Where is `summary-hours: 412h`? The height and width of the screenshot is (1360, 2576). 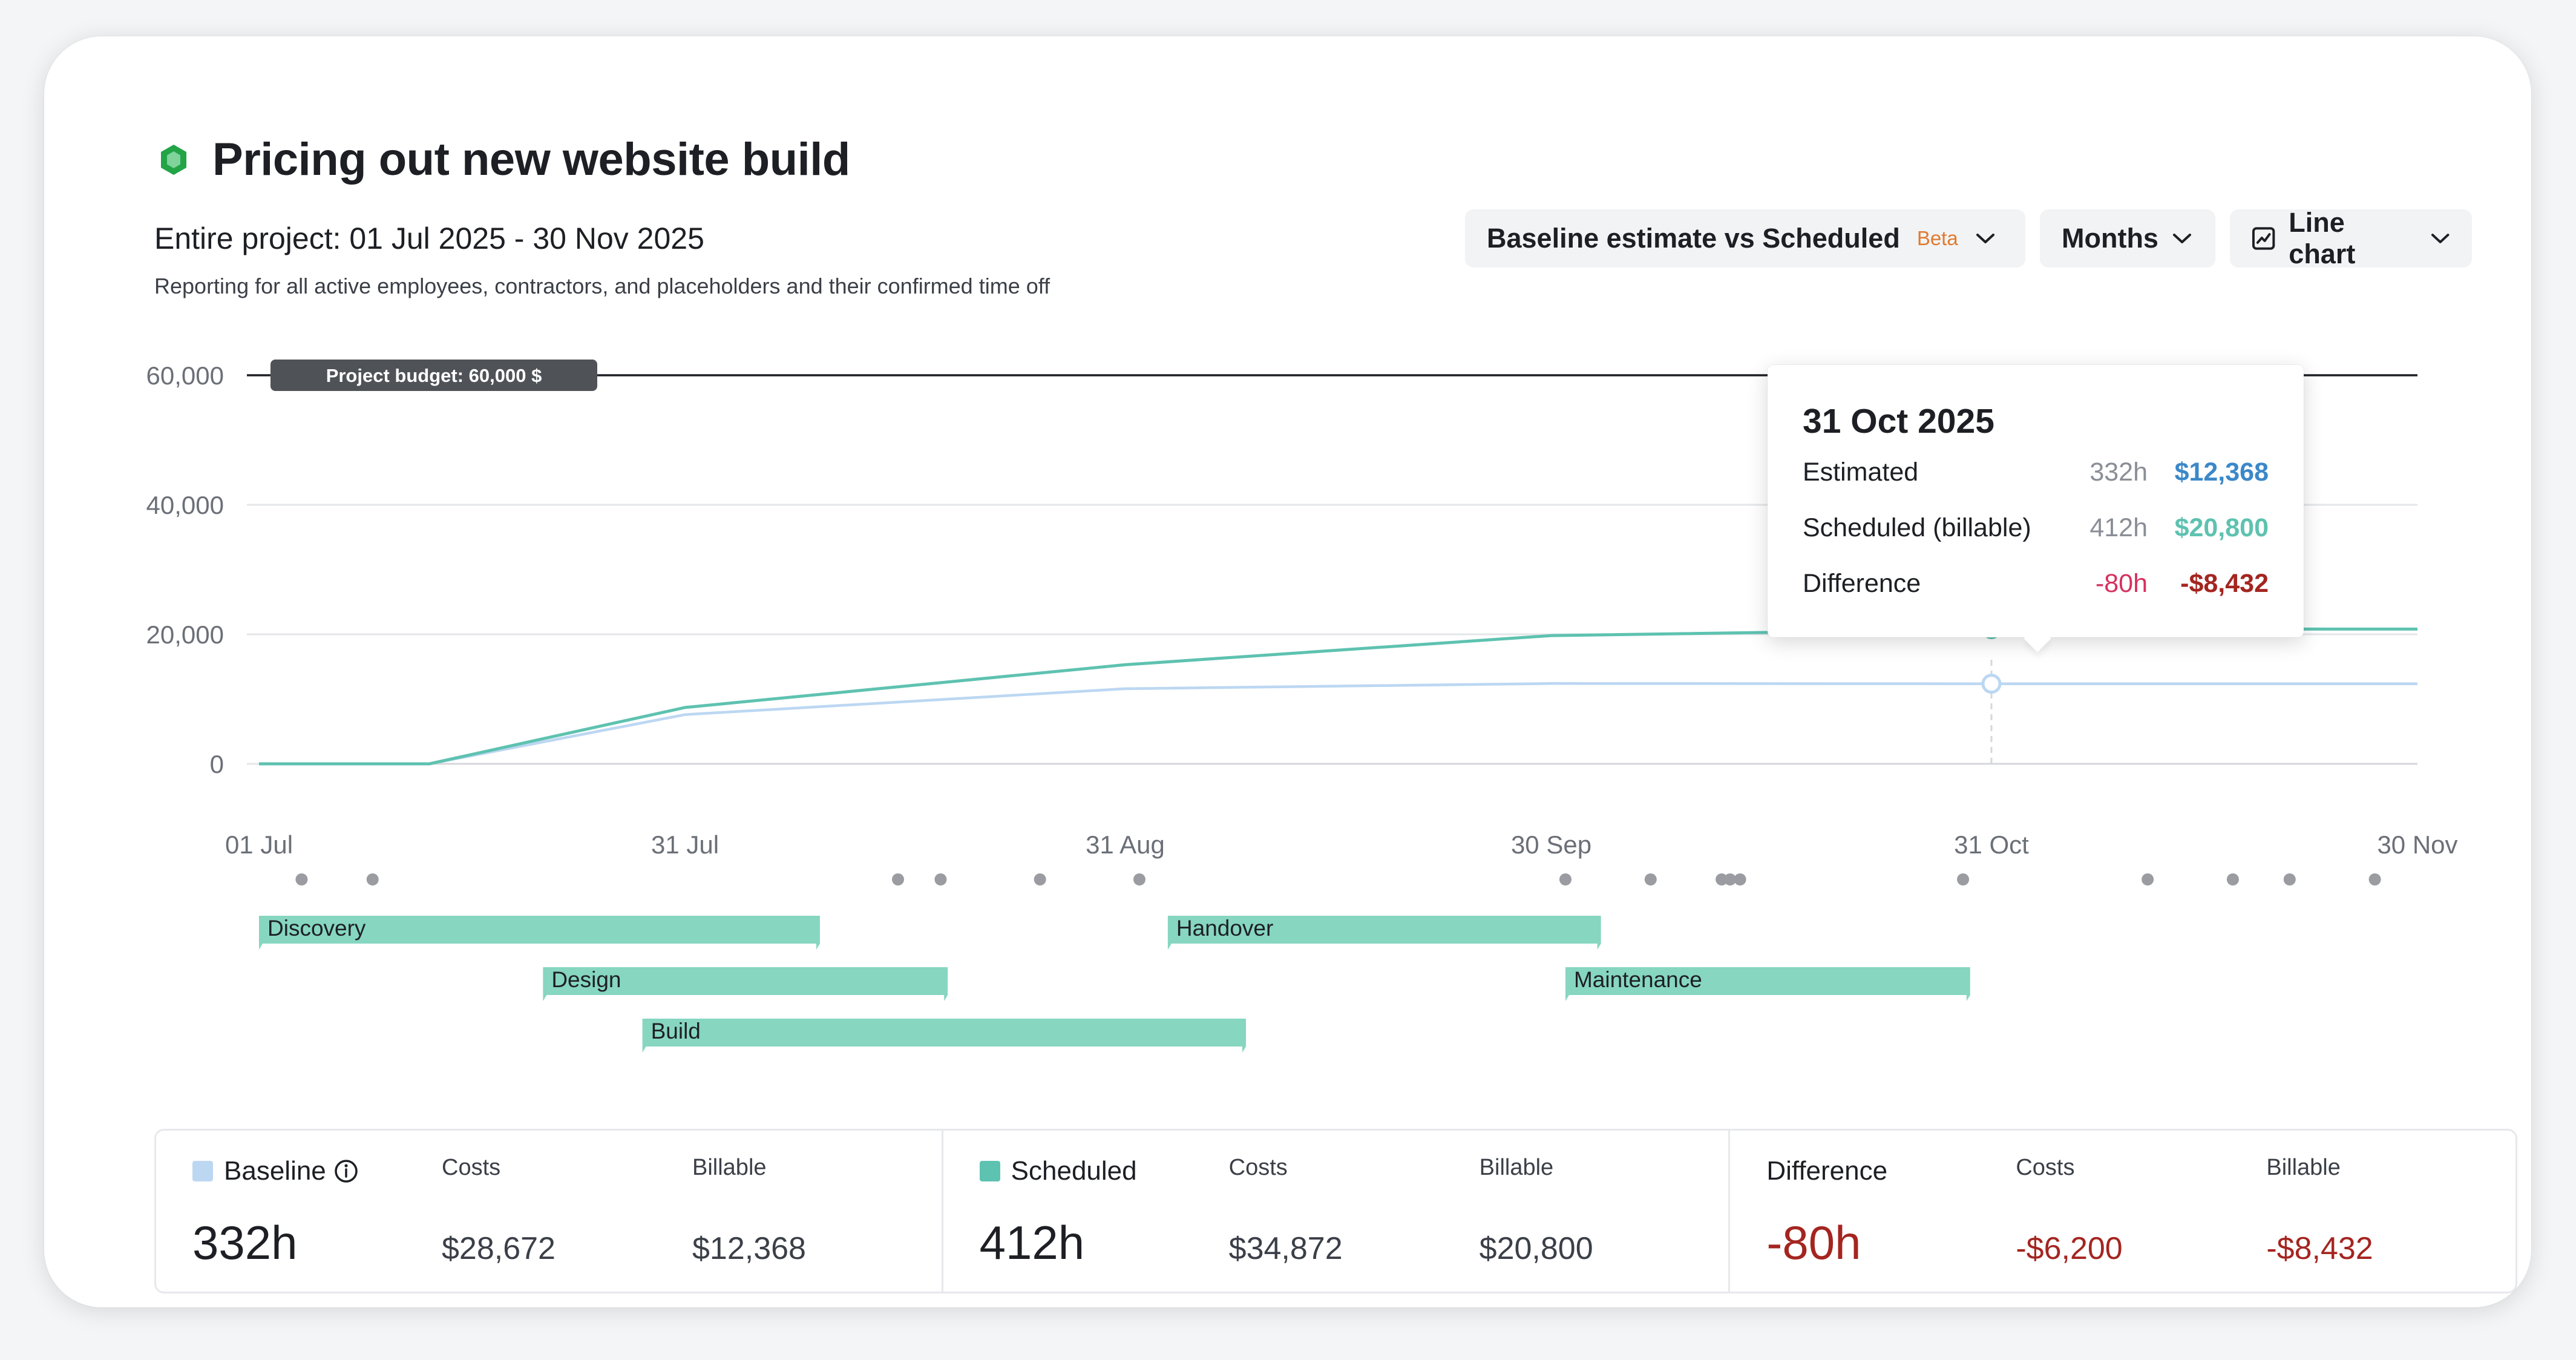 summary-hours: 412h is located at coordinates (1032, 1242).